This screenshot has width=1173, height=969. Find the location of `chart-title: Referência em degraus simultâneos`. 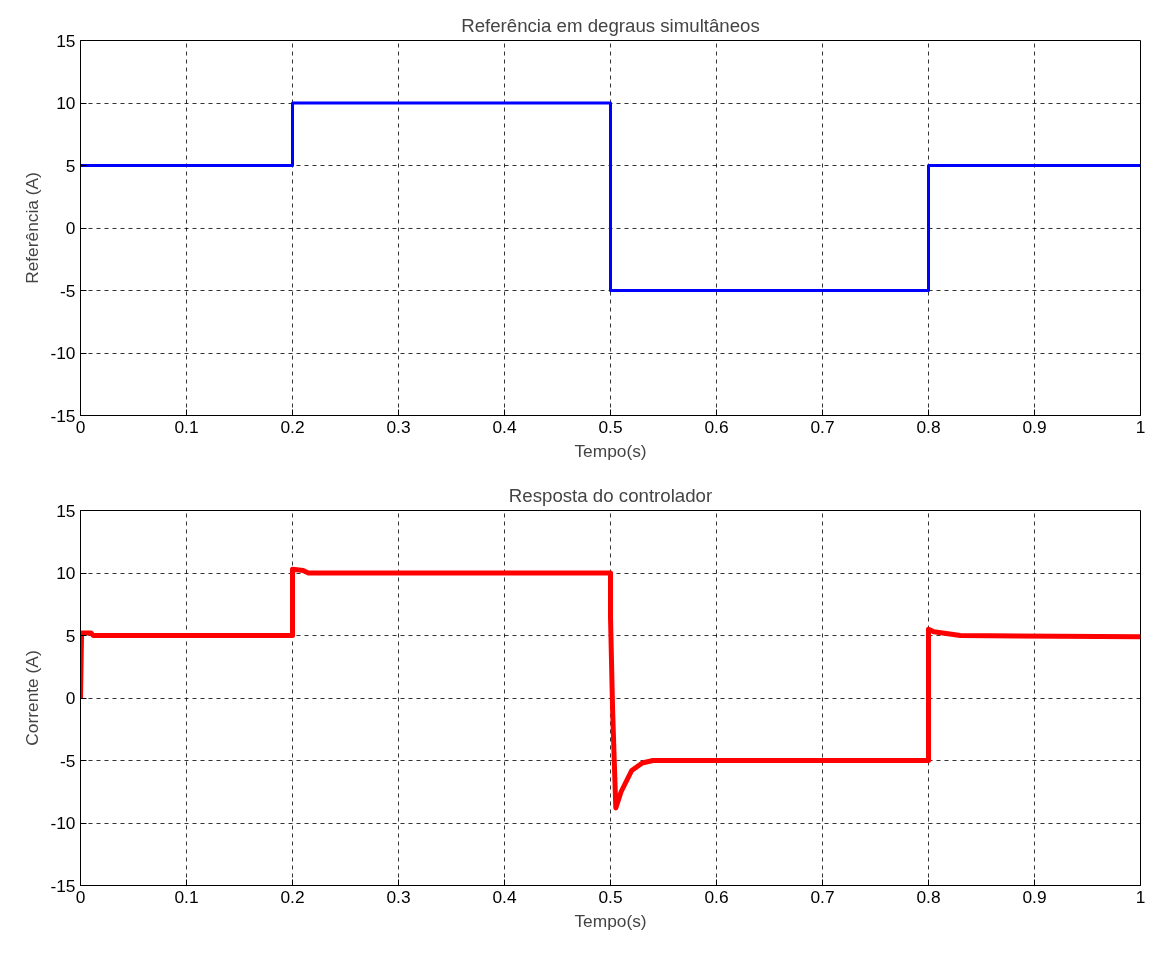

chart-title: Referência em degraus simultâneos is located at coordinates (610, 25).